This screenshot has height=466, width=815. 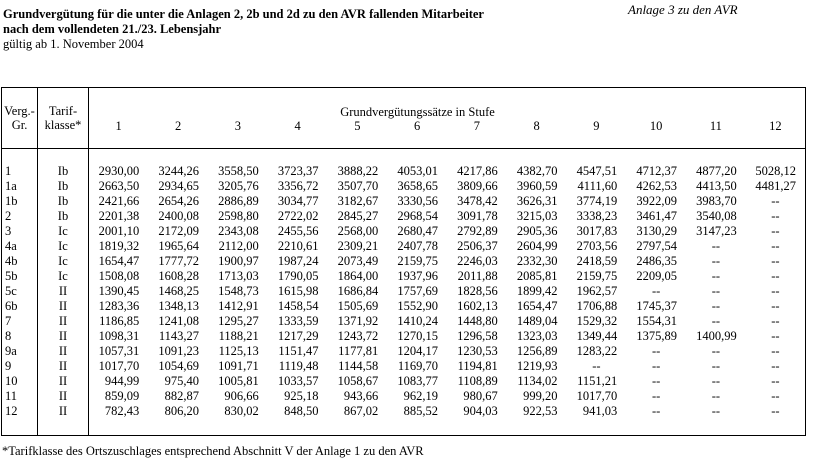 I want to click on validity-date: gültig ab 1. November 2004, so click(x=73, y=44).